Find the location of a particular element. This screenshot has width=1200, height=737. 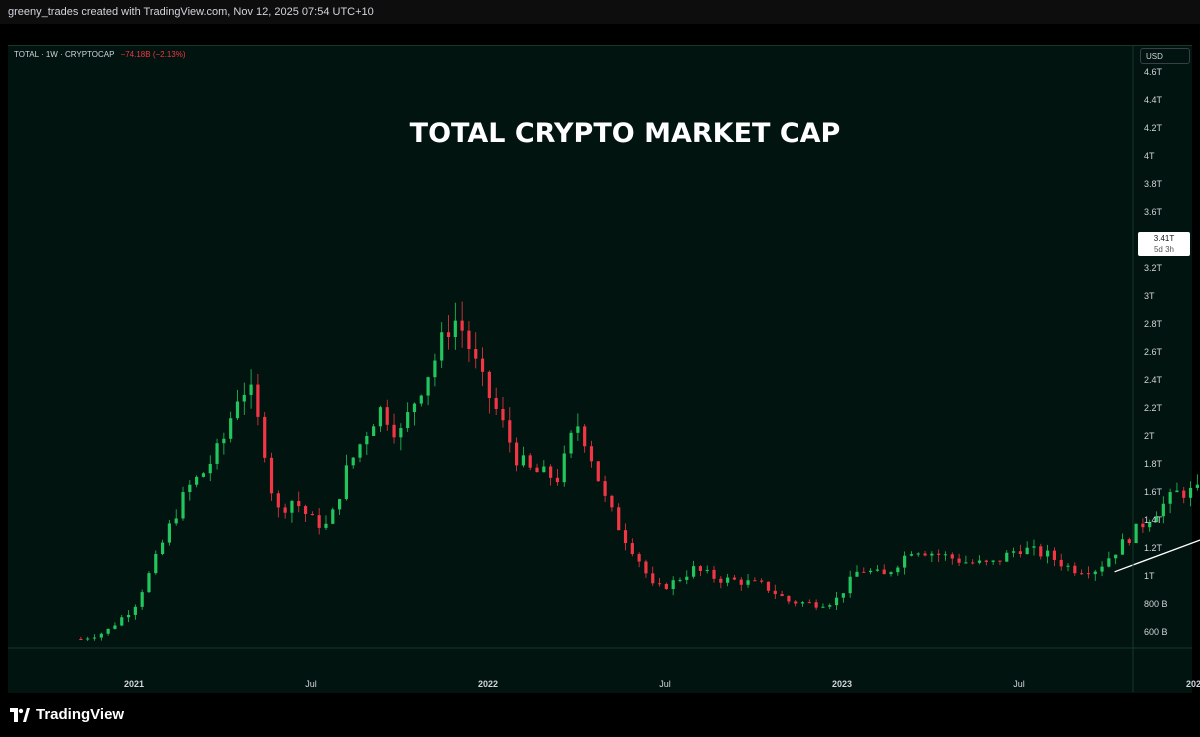

currency-unit-button: USD is located at coordinates (1165, 56).